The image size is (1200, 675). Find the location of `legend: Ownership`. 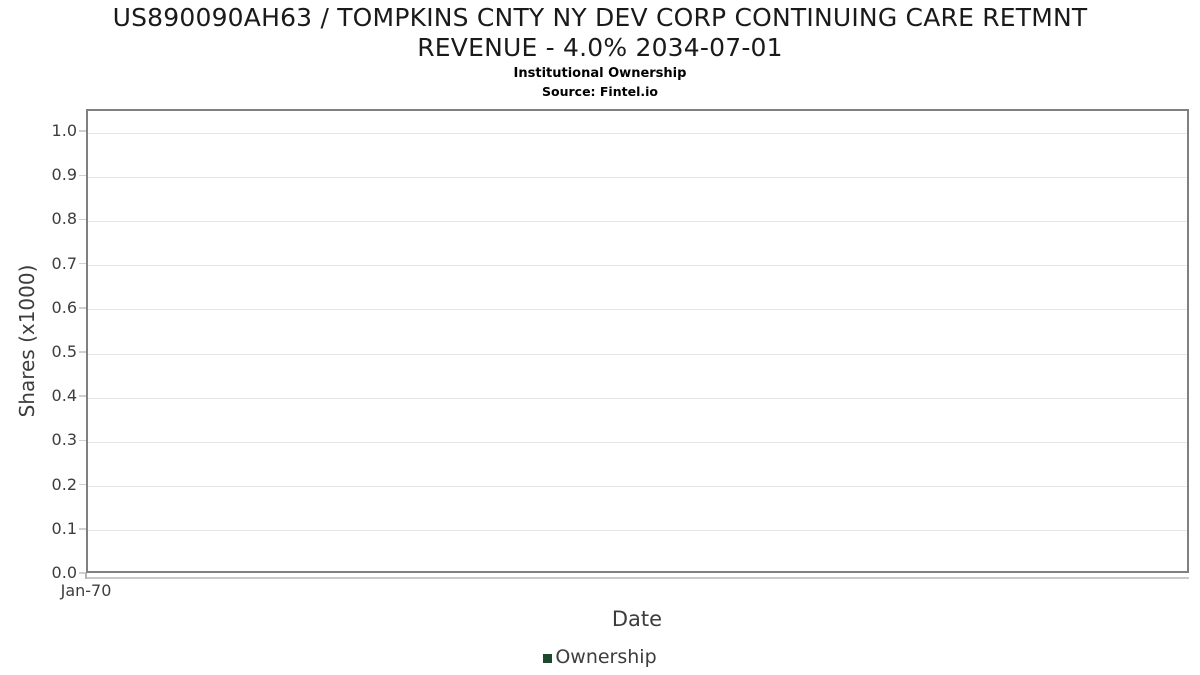

legend: Ownership is located at coordinates (600, 657).